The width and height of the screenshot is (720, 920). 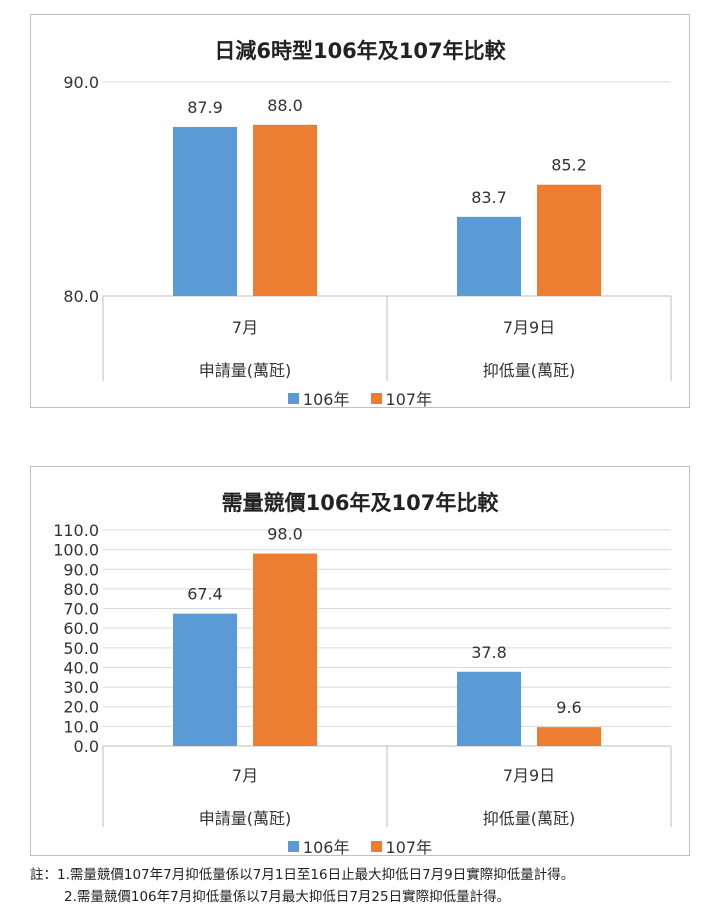 What do you see at coordinates (76, 530) in the screenshot?
I see `y-tick-label: 110.0` at bounding box center [76, 530].